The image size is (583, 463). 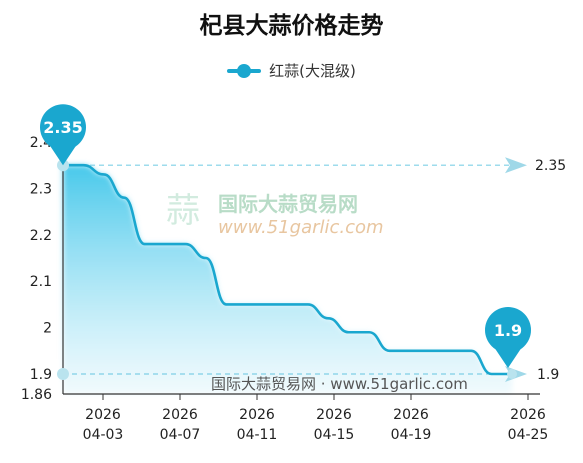 What do you see at coordinates (41, 236) in the screenshot?
I see `y-tick-label: 2.2` at bounding box center [41, 236].